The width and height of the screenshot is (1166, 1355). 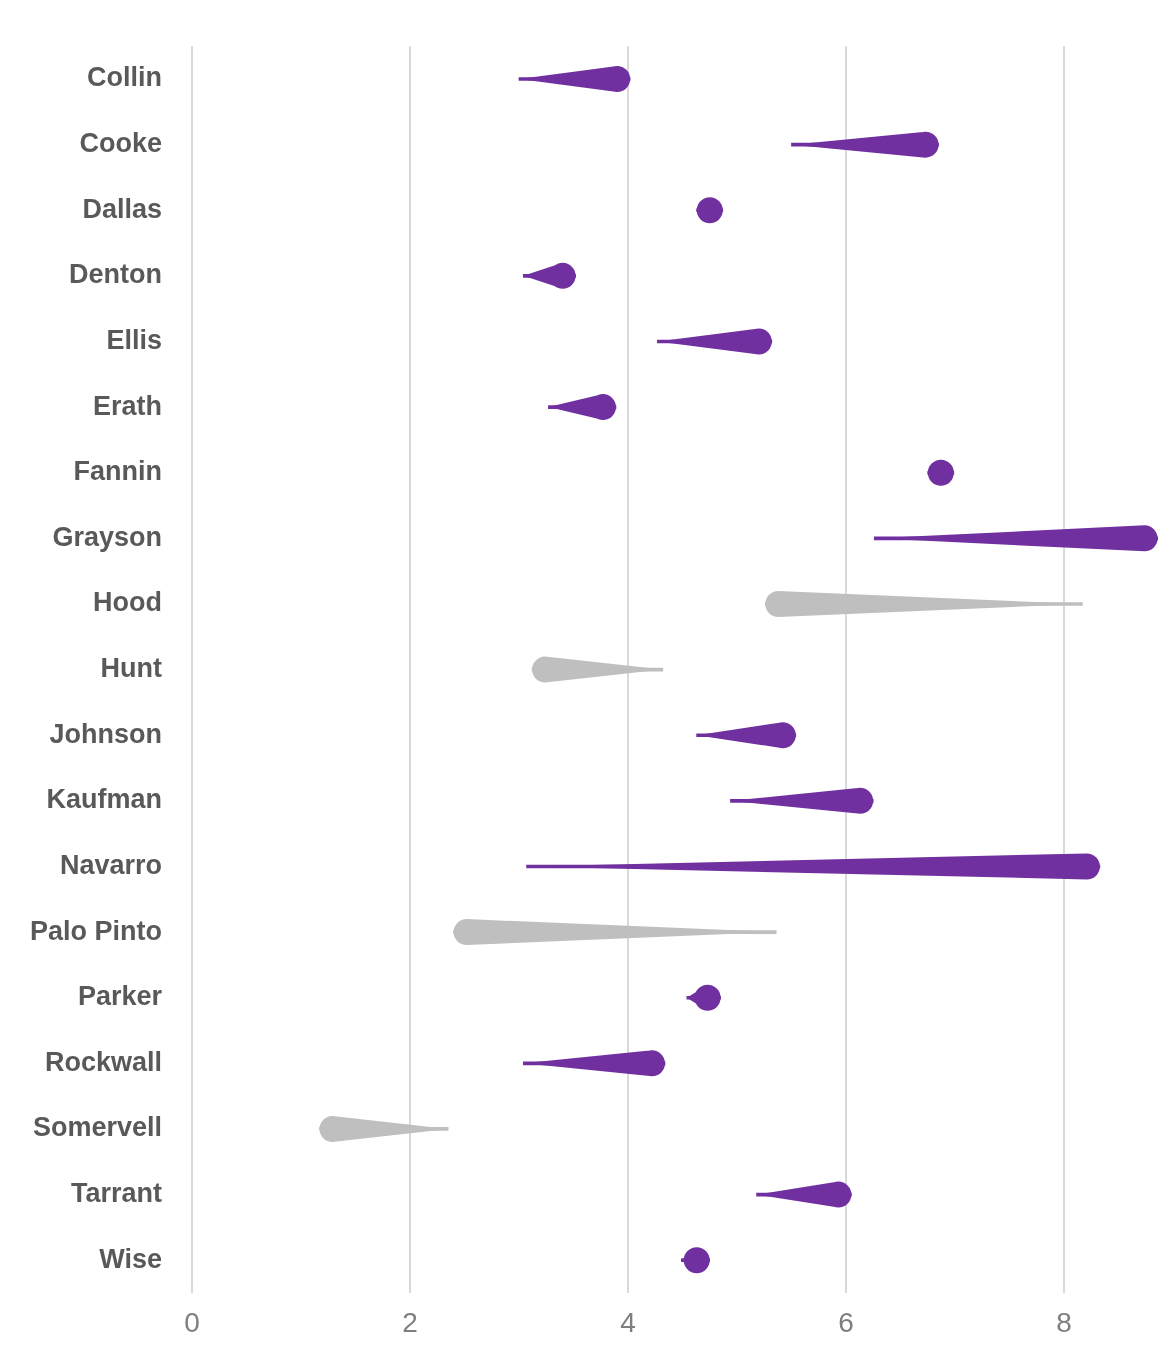 I want to click on x-tick-label: 2, so click(x=410, y=1322).